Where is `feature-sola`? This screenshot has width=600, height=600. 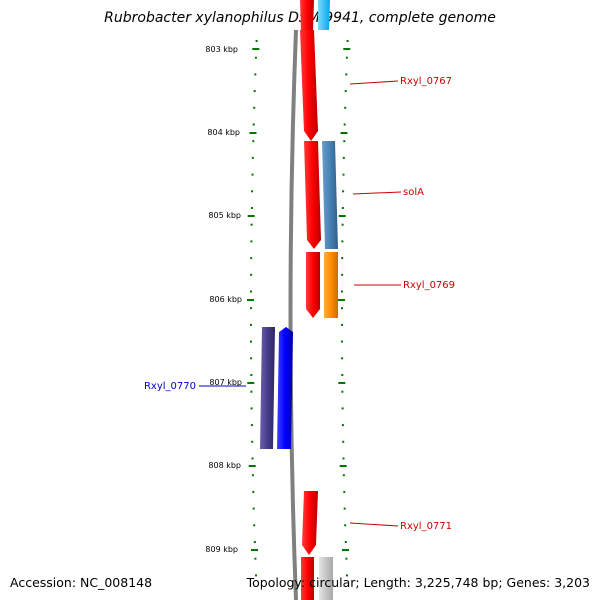
feature-sola is located at coordinates (330, 195).